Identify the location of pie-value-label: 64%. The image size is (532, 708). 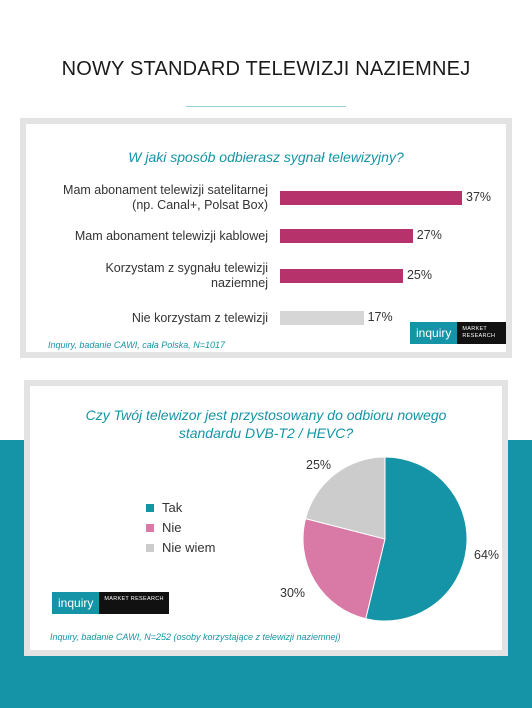
(487, 555).